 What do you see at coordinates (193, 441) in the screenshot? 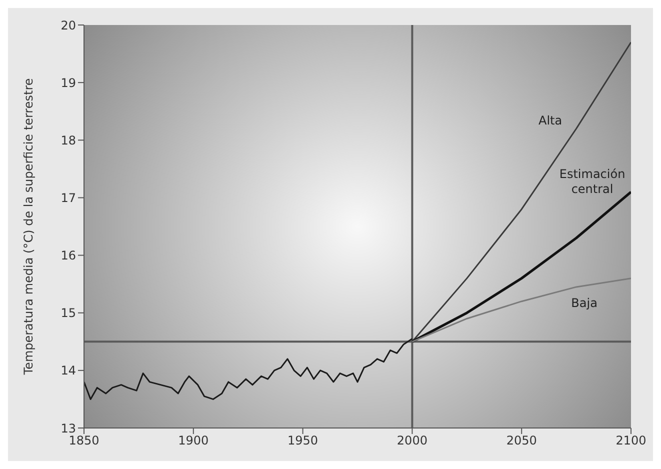
I see `x-tick-label: 1900` at bounding box center [193, 441].